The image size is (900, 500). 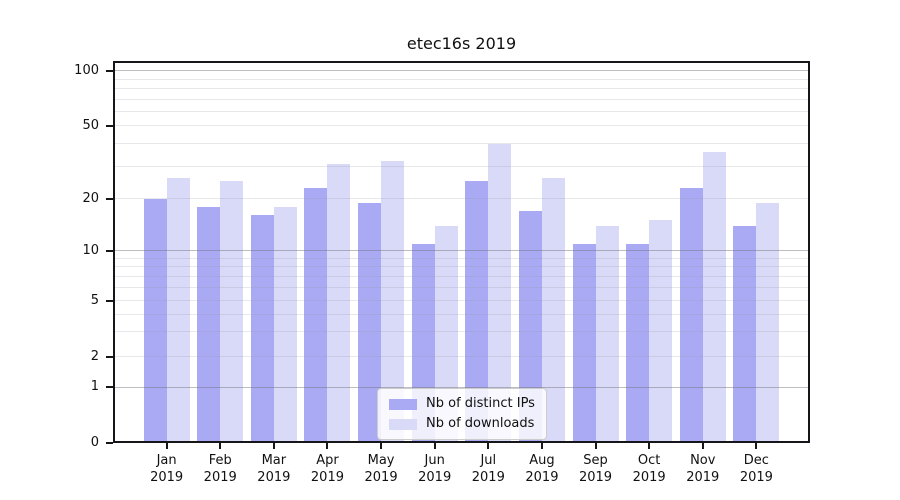 I want to click on legend-swatch-downloads, so click(x=403, y=424).